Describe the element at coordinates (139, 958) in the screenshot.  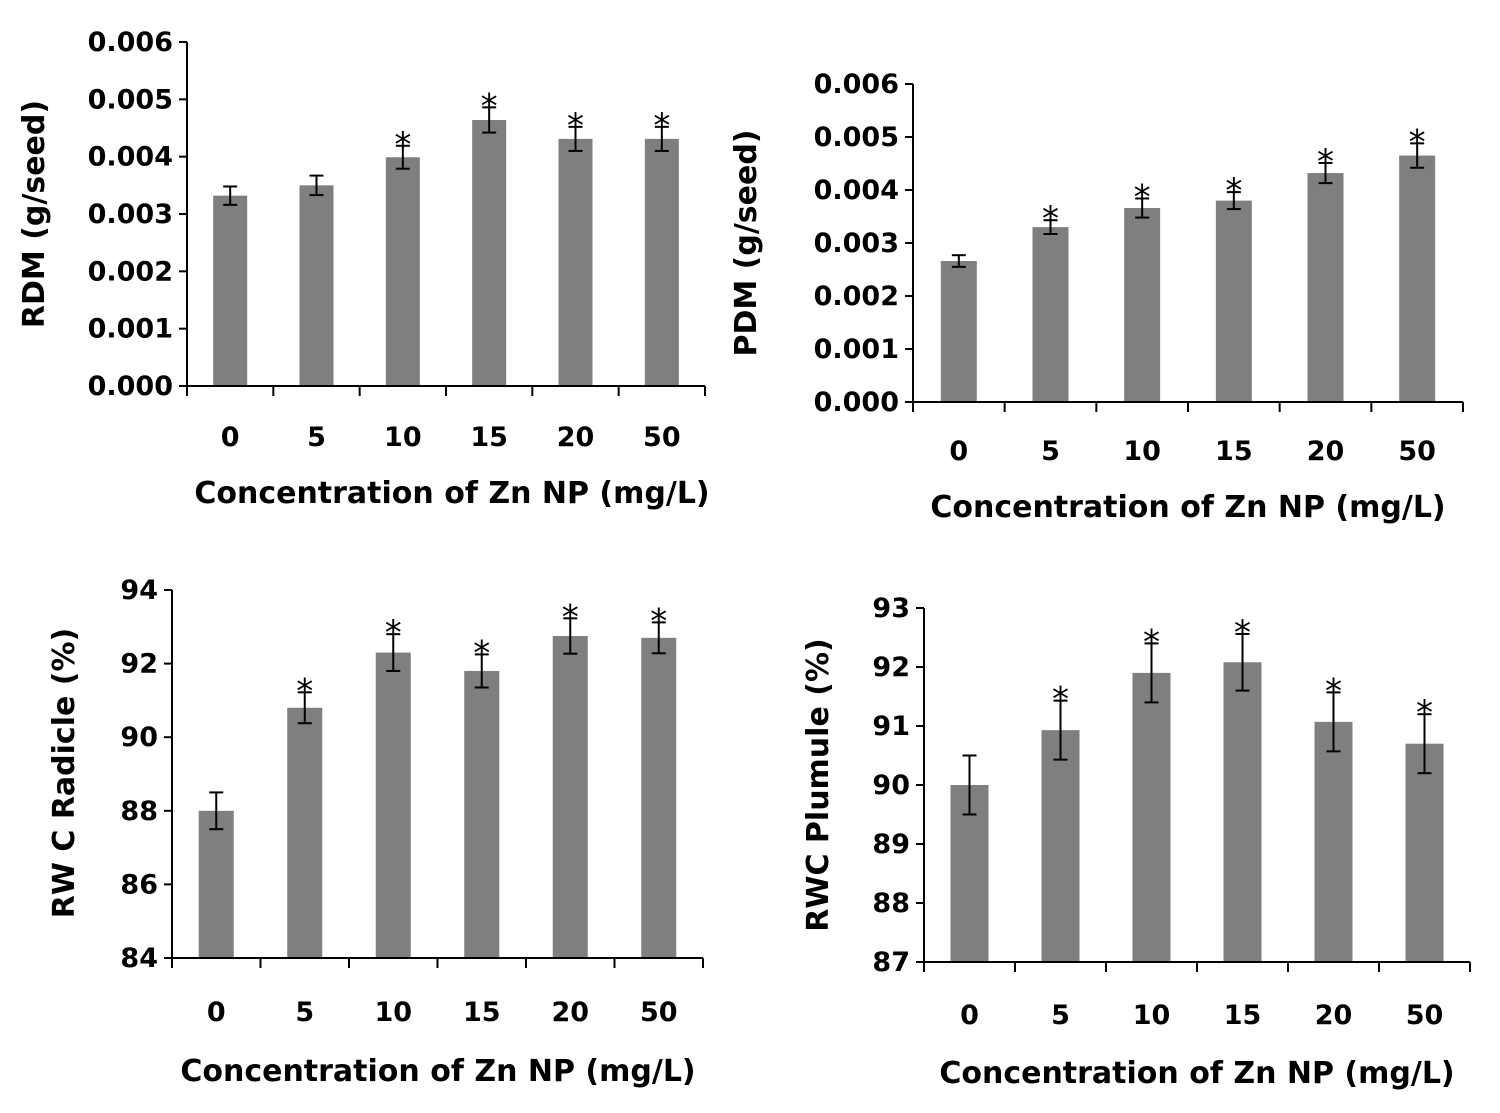
I see `y-tick-label: 84` at that location.